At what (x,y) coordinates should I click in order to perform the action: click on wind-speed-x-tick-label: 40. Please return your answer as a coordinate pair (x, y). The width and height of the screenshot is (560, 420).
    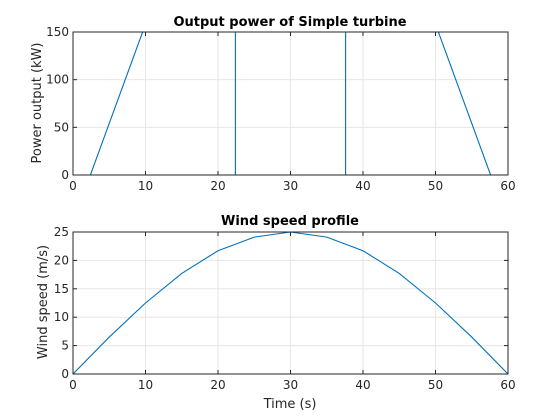
    Looking at the image, I should click on (362, 385).